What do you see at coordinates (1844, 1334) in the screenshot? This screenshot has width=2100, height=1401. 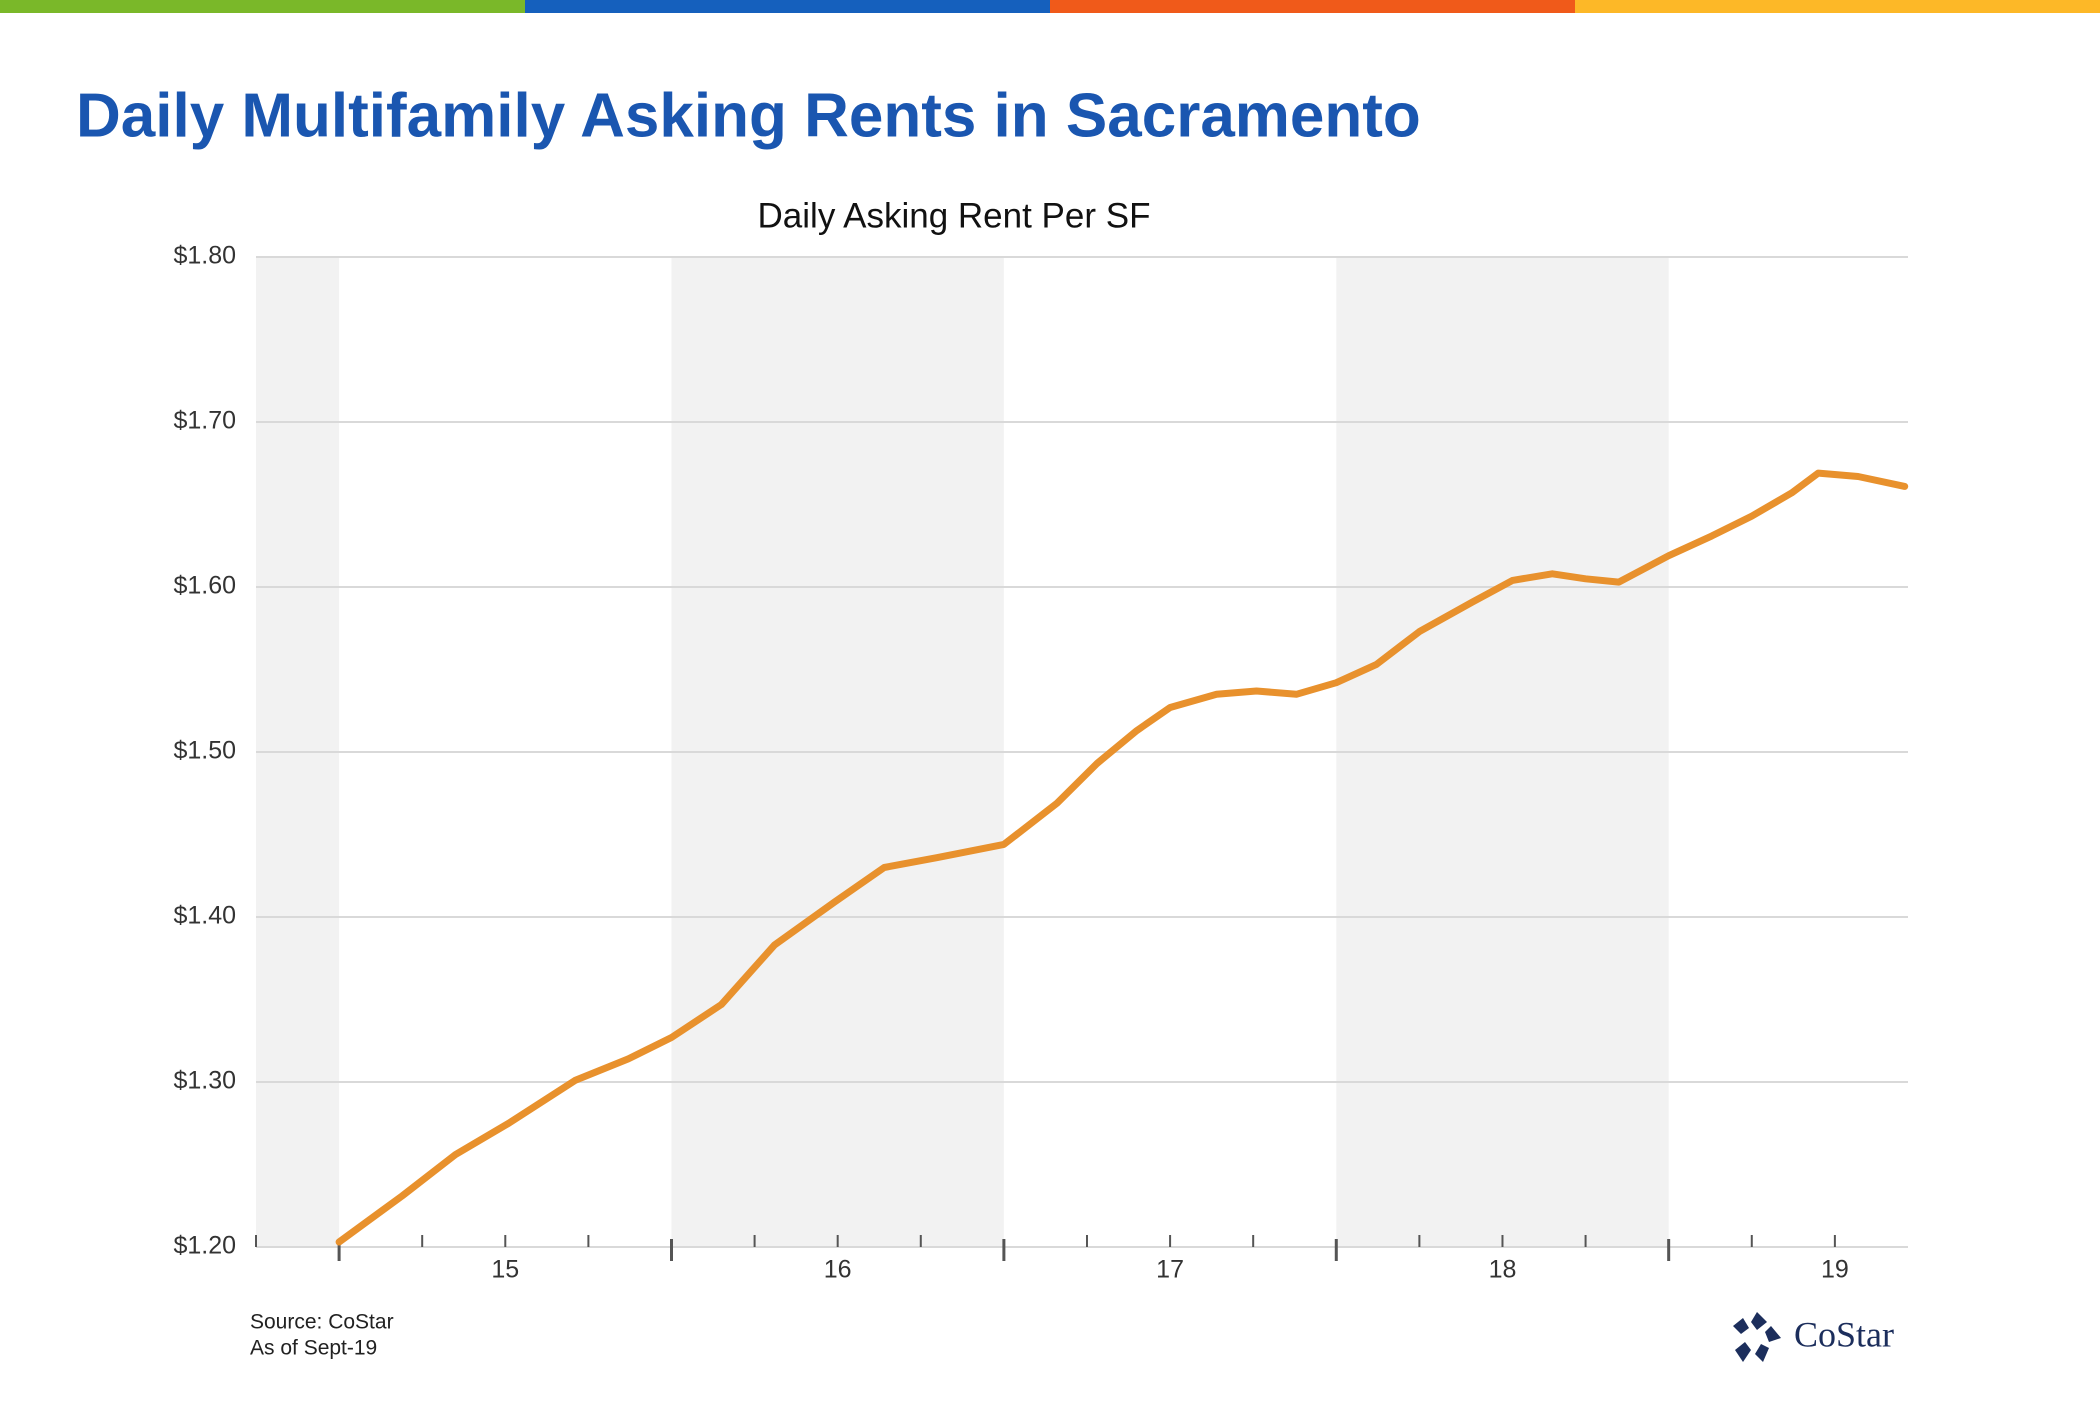 I see `logo-text: CoStar` at bounding box center [1844, 1334].